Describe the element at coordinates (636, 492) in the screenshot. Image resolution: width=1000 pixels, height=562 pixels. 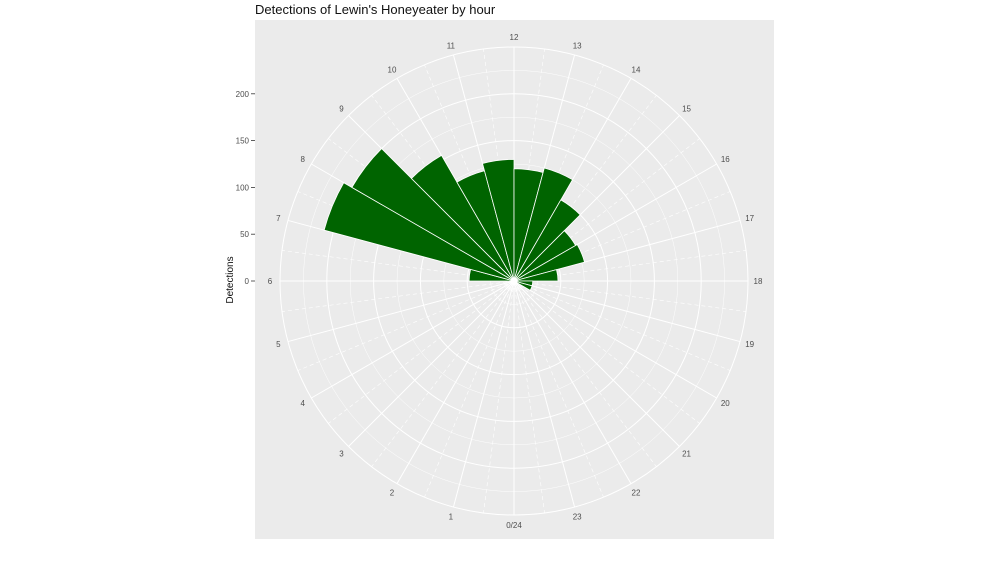
I see `hour-label-22: 22` at that location.